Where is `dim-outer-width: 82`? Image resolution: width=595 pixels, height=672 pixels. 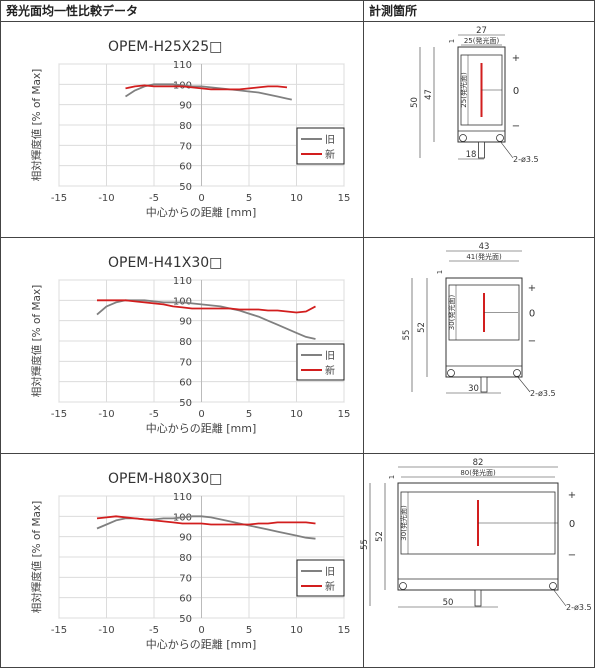 dim-outer-width: 82 is located at coordinates (478, 463).